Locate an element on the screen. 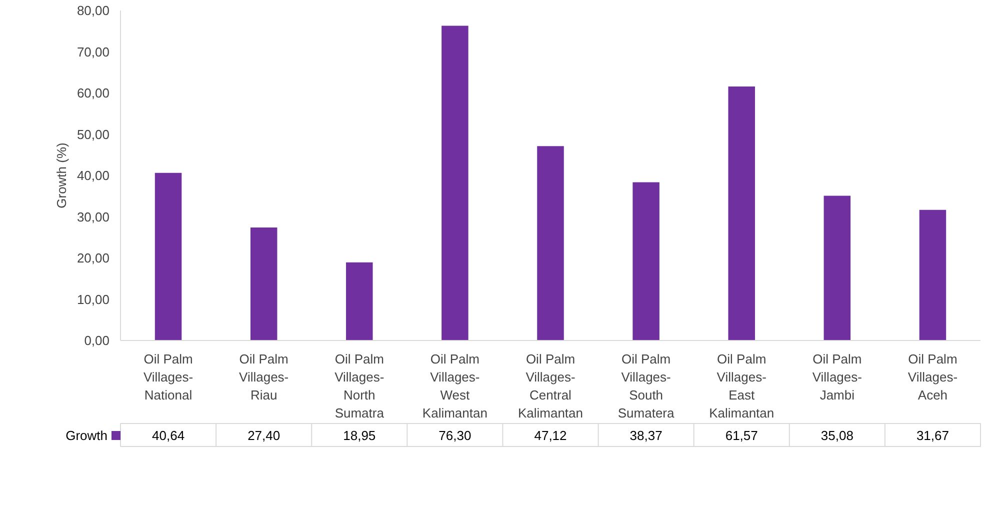  x-tick-label: Oil Palm Villages-National is located at coordinates (168, 377).